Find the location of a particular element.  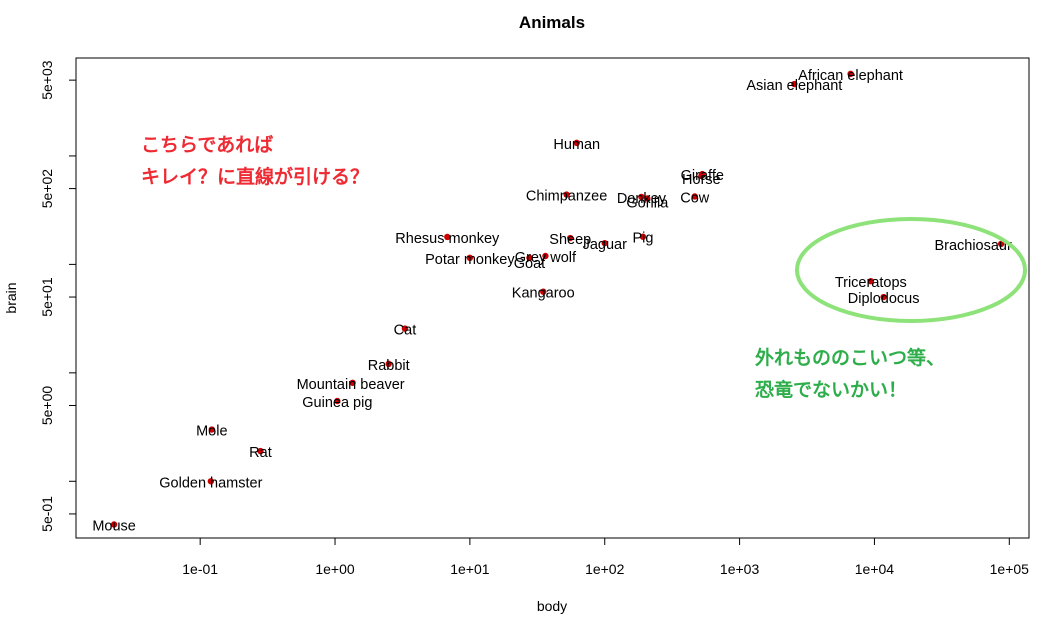

point-label: Rabbit is located at coordinates (389, 366).